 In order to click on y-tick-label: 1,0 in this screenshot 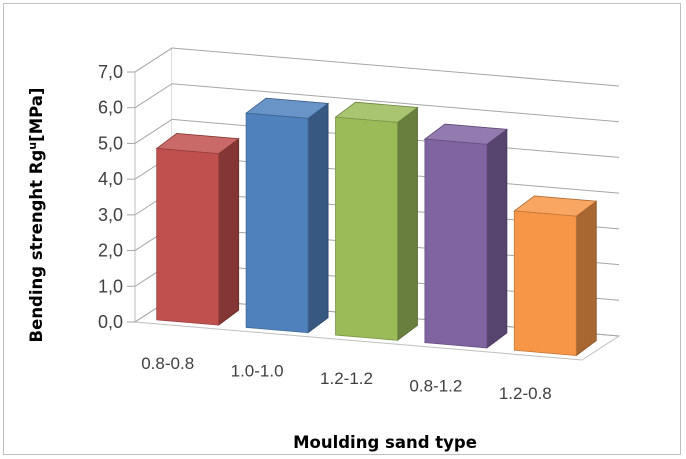, I will do `click(110, 286)`.